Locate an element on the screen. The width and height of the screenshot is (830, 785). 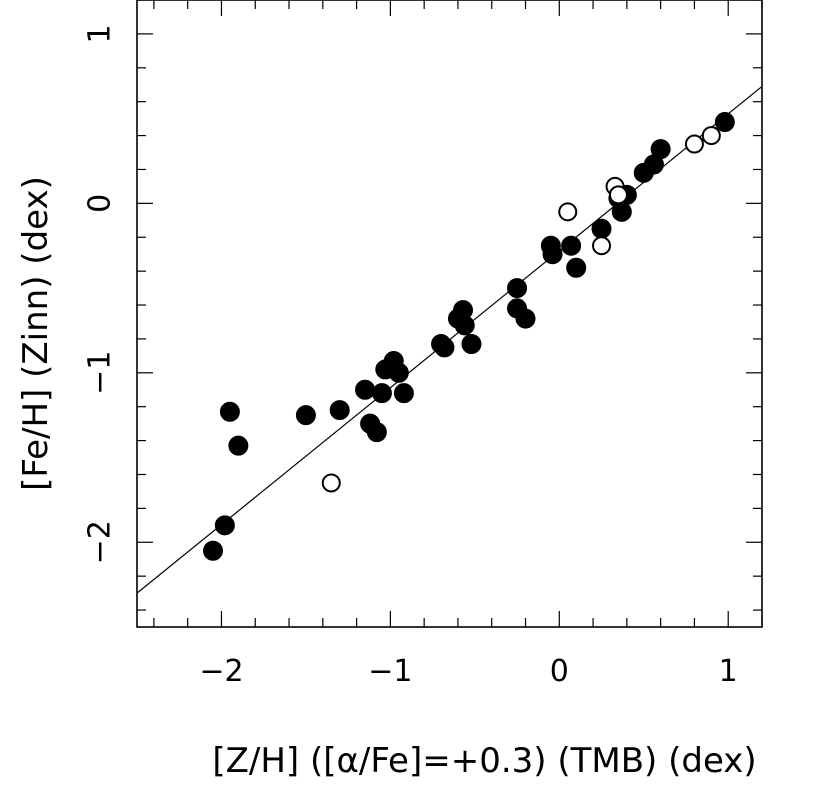
y-tick-label: −2 is located at coordinates (100, 542).